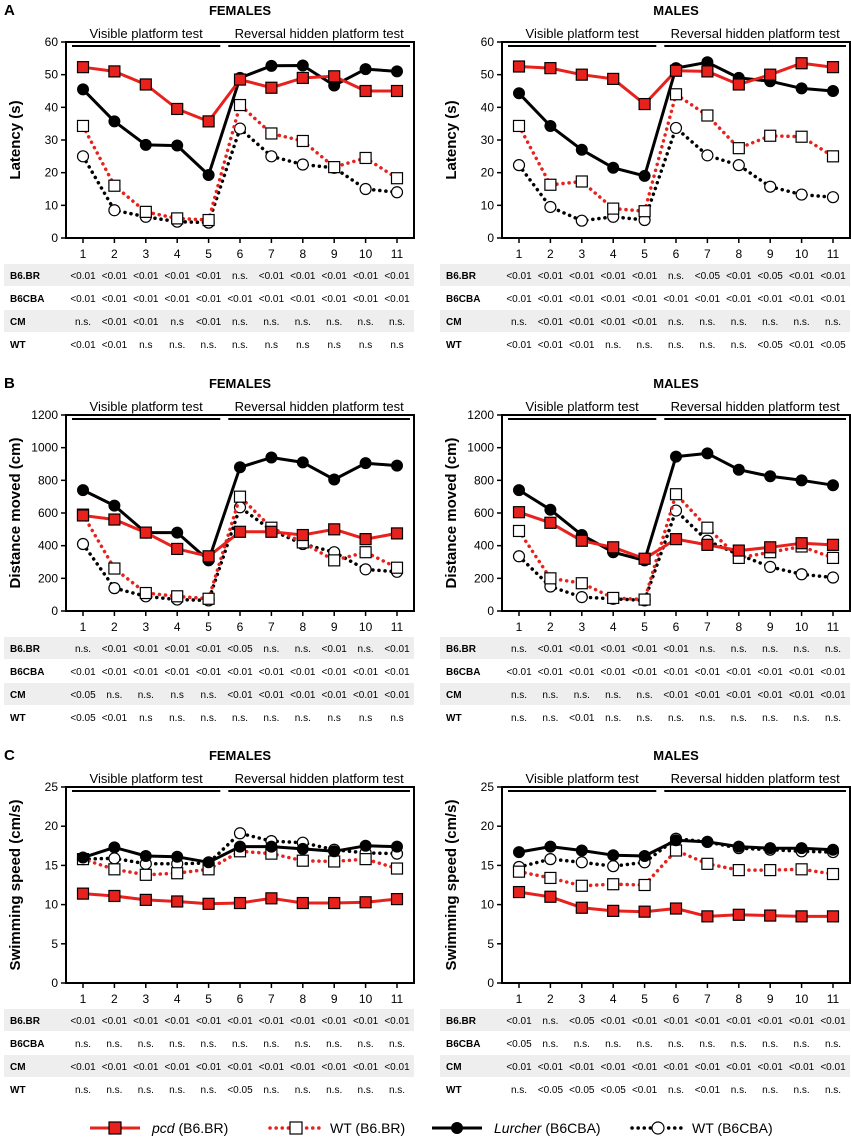 The width and height of the screenshot is (851, 1139). I want to click on legend-label: WT (B6.BR), so click(367, 1128).